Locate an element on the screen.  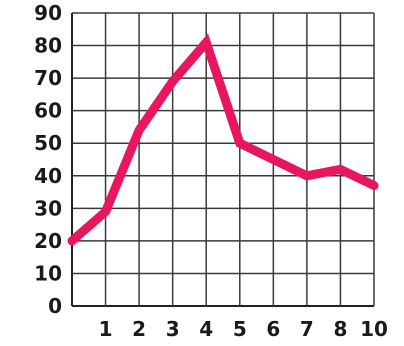
y-tick-label: 30 is located at coordinates (48, 208).